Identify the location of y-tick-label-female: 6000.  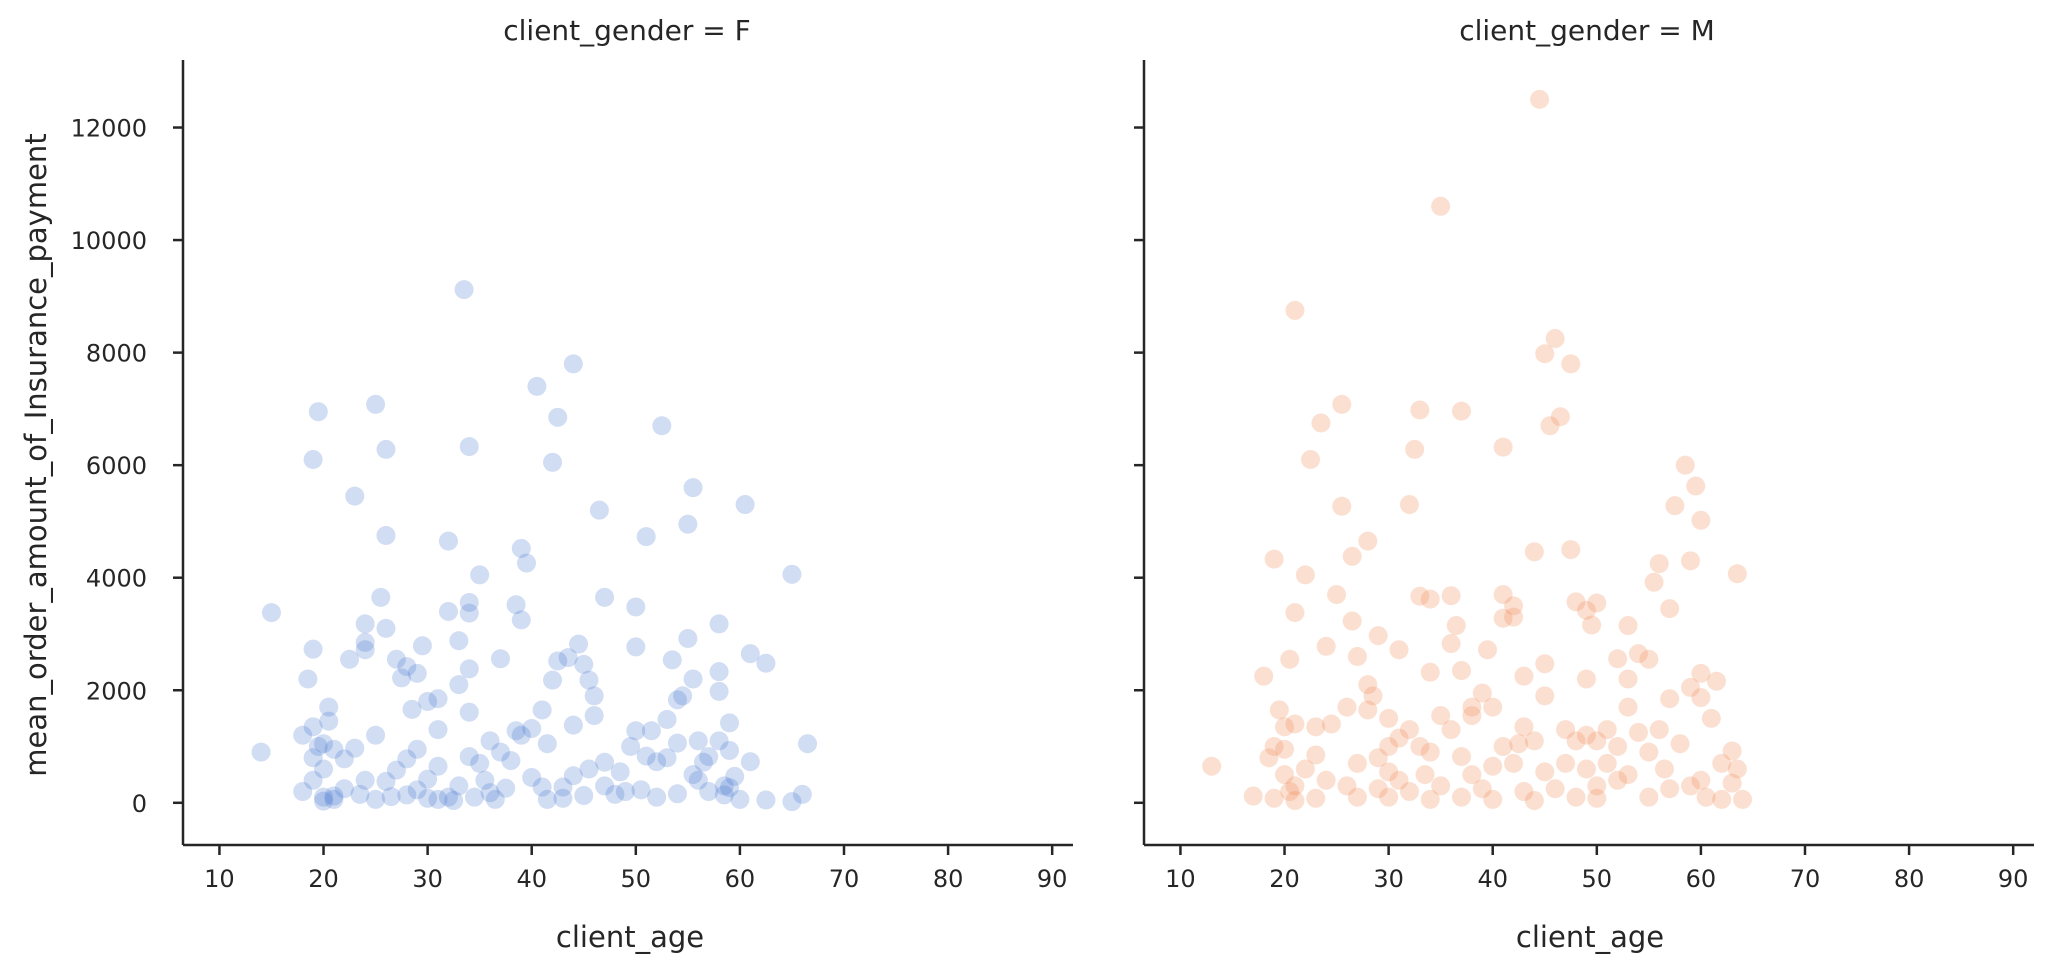
(116, 466).